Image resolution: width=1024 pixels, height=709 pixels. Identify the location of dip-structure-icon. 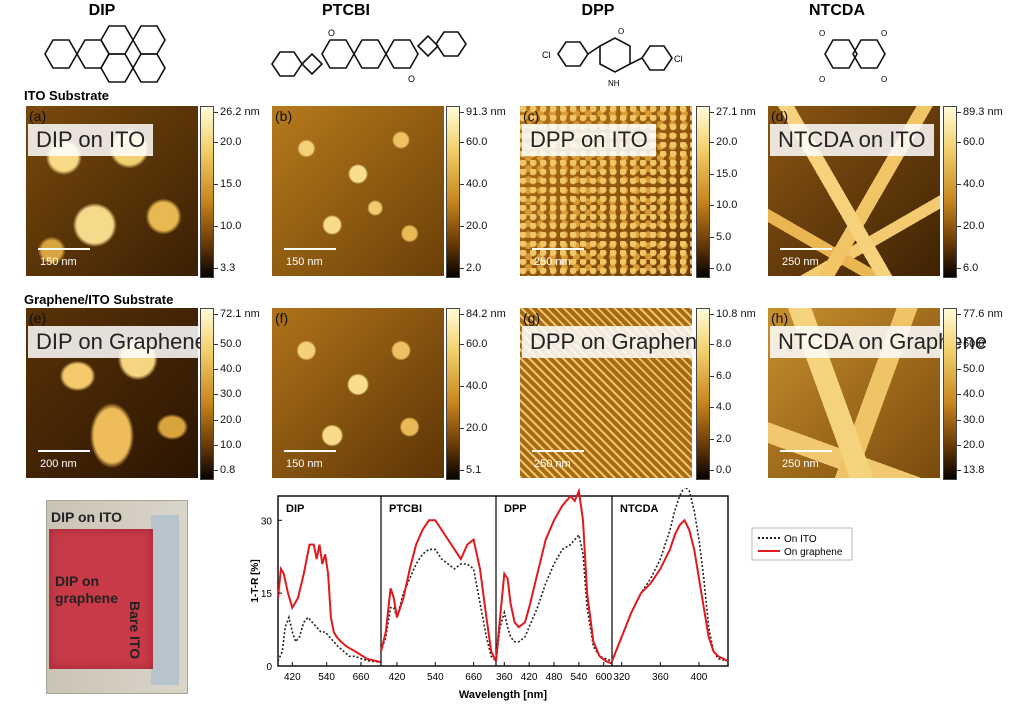
(105, 54).